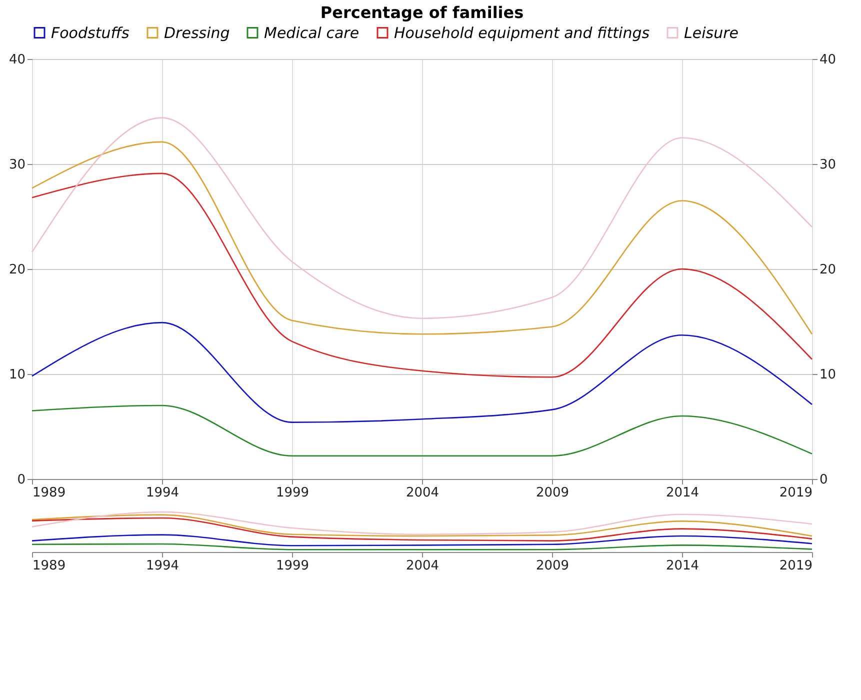  What do you see at coordinates (312, 33) in the screenshot?
I see `legend-label: Medical care` at bounding box center [312, 33].